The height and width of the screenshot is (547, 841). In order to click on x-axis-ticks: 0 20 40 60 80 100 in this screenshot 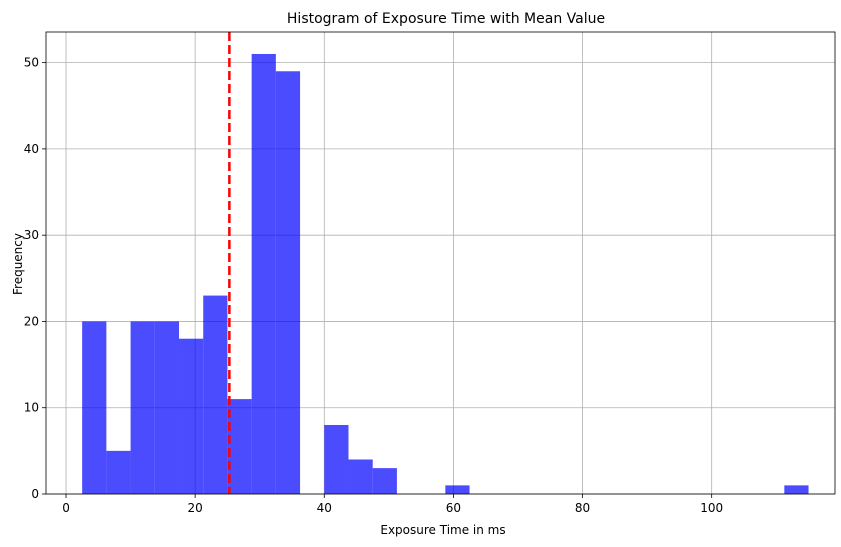, I will do `click(392, 504)`.